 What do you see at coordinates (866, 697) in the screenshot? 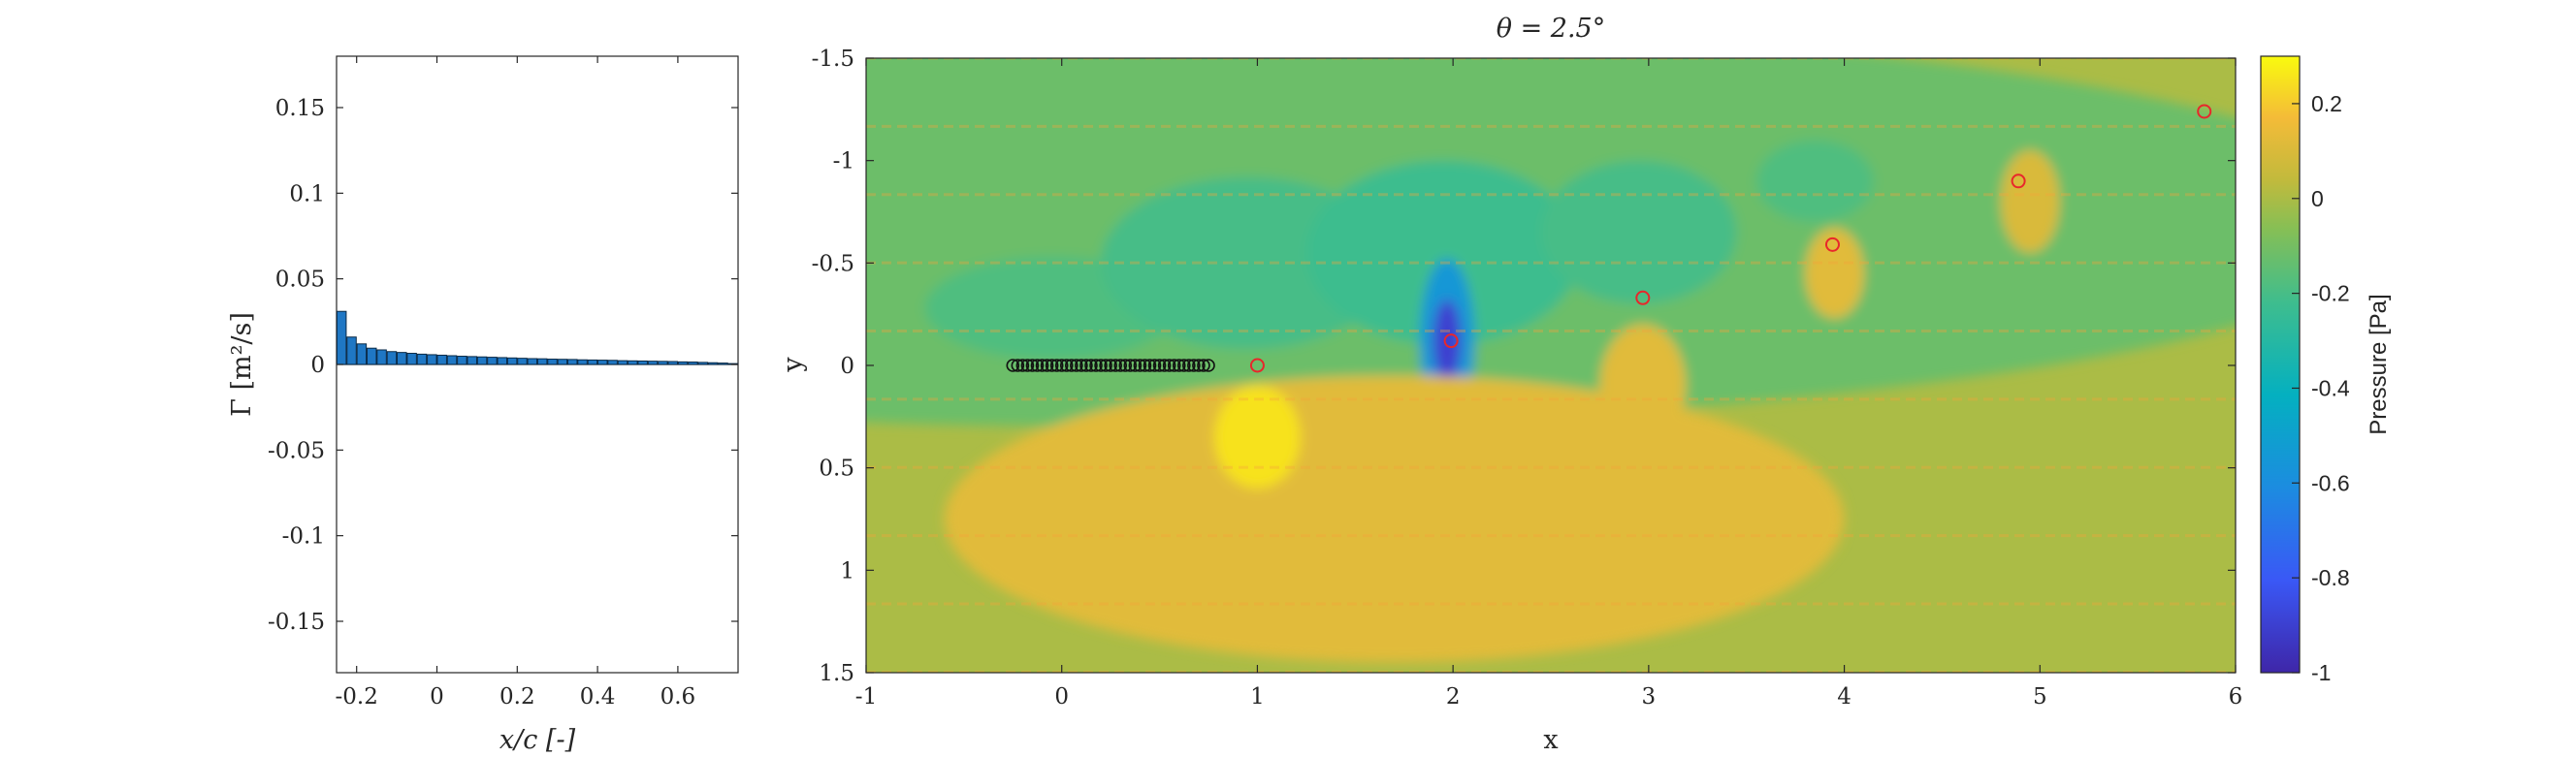
I see `x-tick-label: -1` at bounding box center [866, 697].